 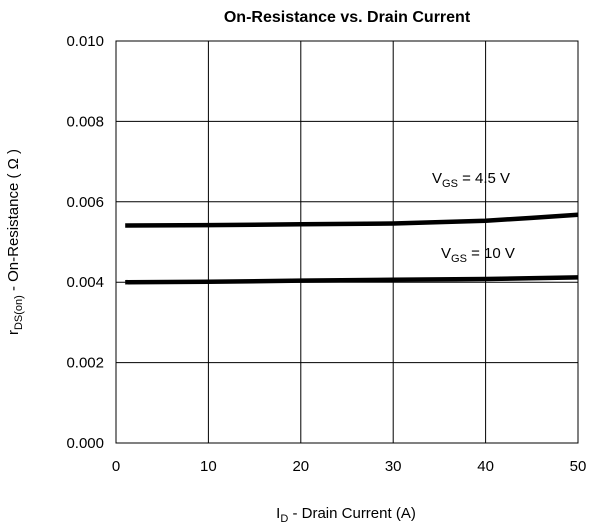 What do you see at coordinates (471, 180) in the screenshot?
I see `series-label-vgs-4-5: VGS = 4.5 V` at bounding box center [471, 180].